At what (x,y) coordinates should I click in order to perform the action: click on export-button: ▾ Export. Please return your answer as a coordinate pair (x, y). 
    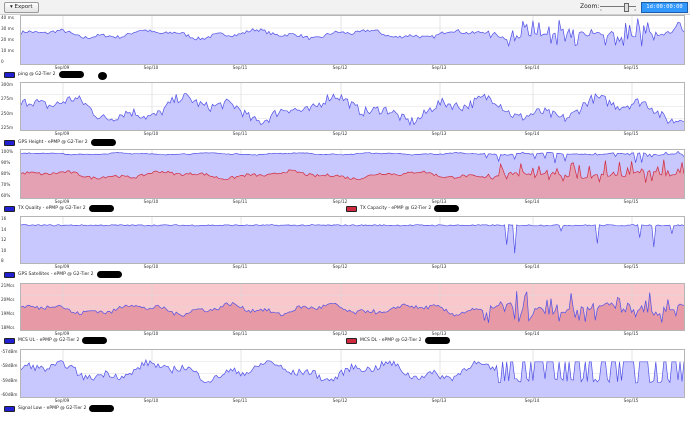
    Looking at the image, I should click on (21, 7).